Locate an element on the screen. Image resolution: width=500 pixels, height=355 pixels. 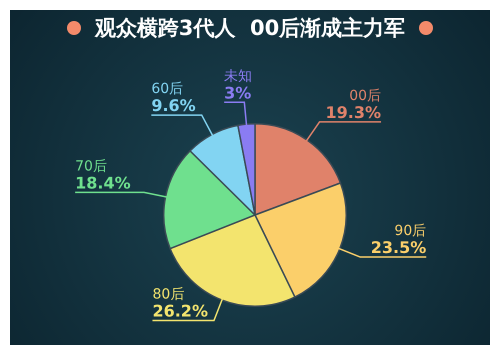
data-label: 18.4% is located at coordinates (103, 182).